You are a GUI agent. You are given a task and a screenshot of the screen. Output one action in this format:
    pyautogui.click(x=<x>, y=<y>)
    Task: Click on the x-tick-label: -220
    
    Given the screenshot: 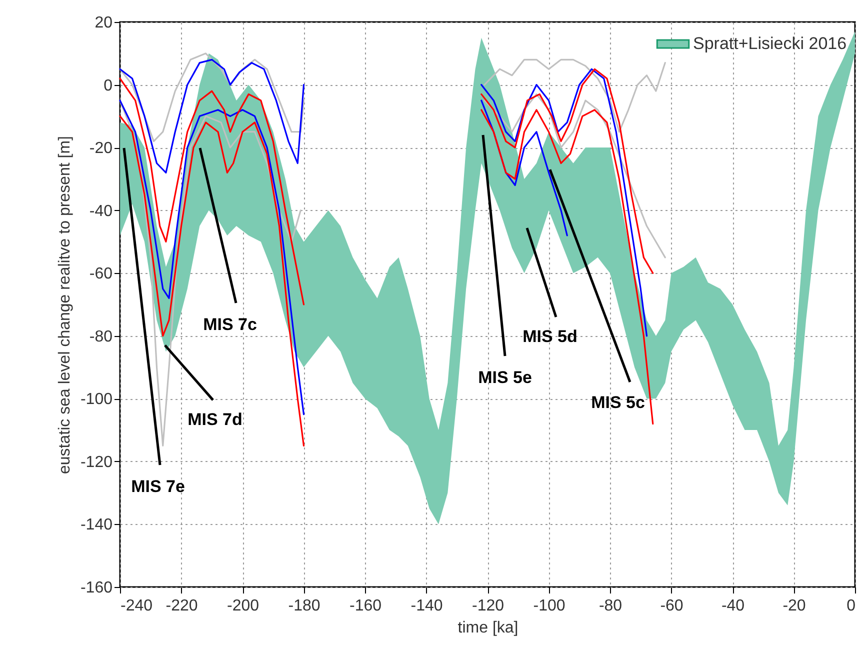 What is the action you would take?
    pyautogui.click(x=182, y=606)
    